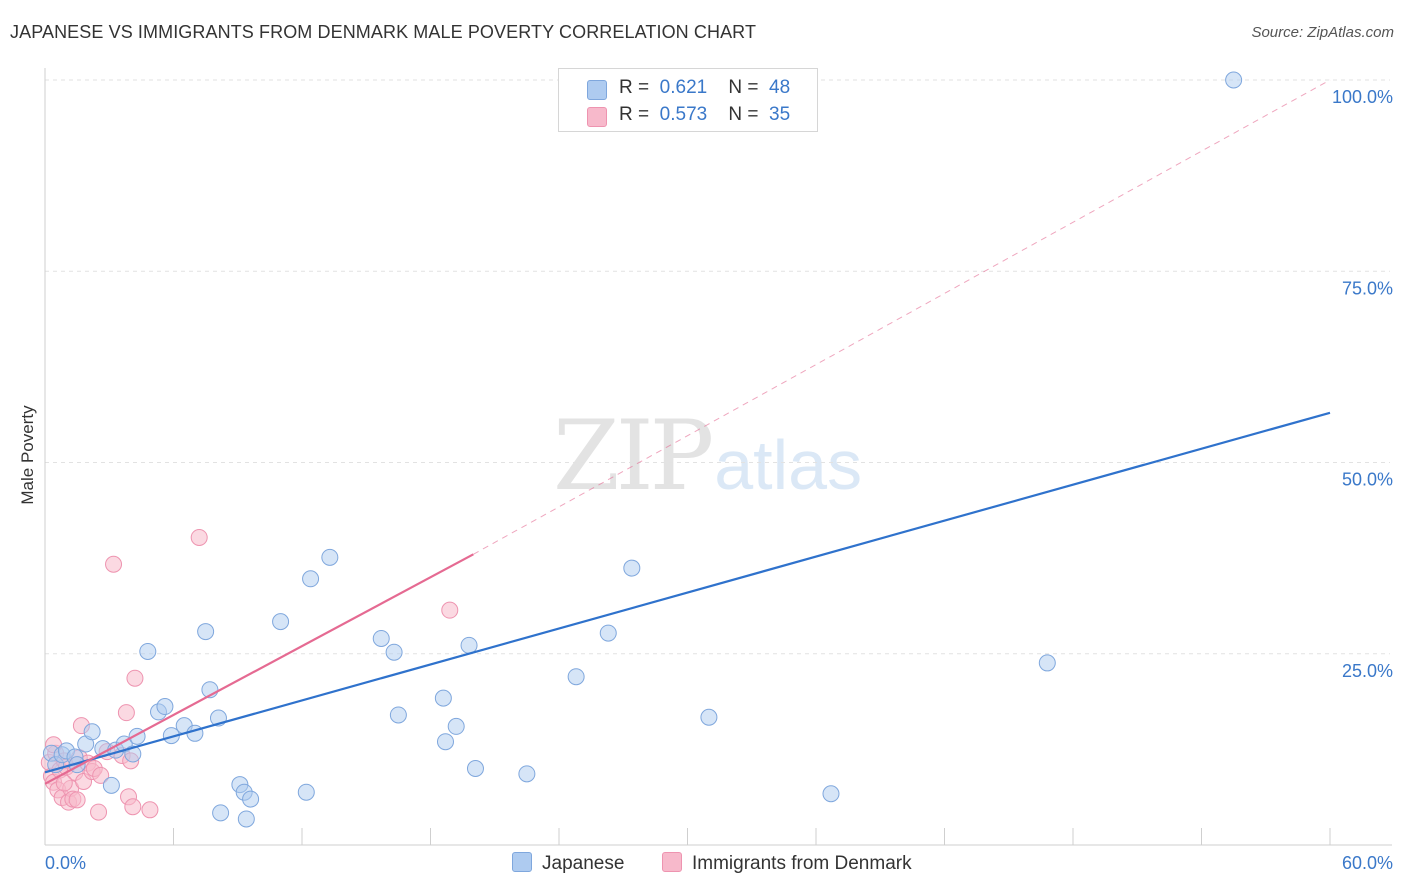 The width and height of the screenshot is (1406, 892). I want to click on legend-r-value: 0.621, so click(683, 87).